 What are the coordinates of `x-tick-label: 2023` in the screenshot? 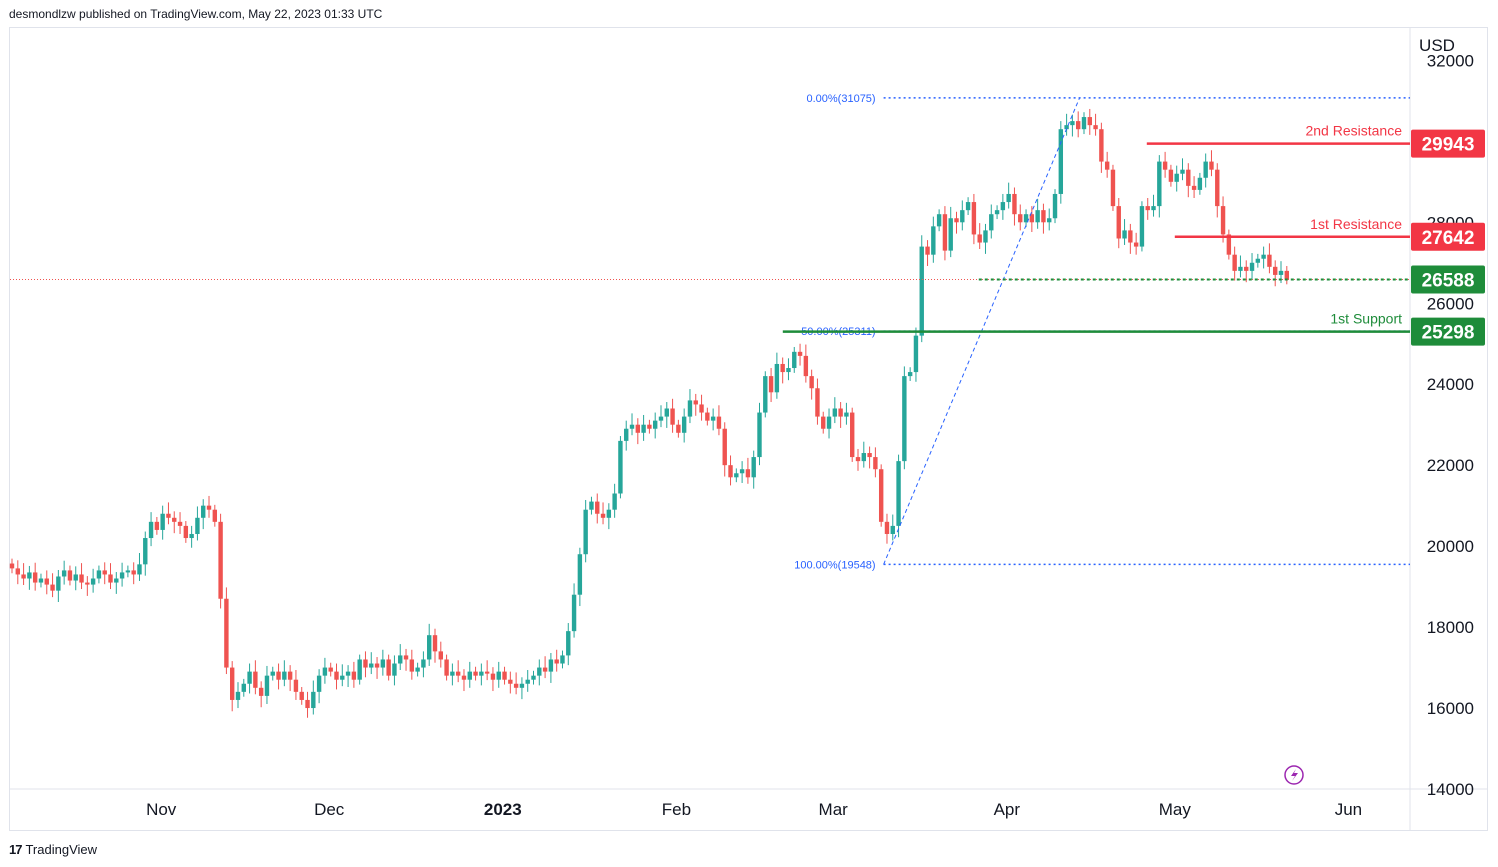 It's located at (503, 809).